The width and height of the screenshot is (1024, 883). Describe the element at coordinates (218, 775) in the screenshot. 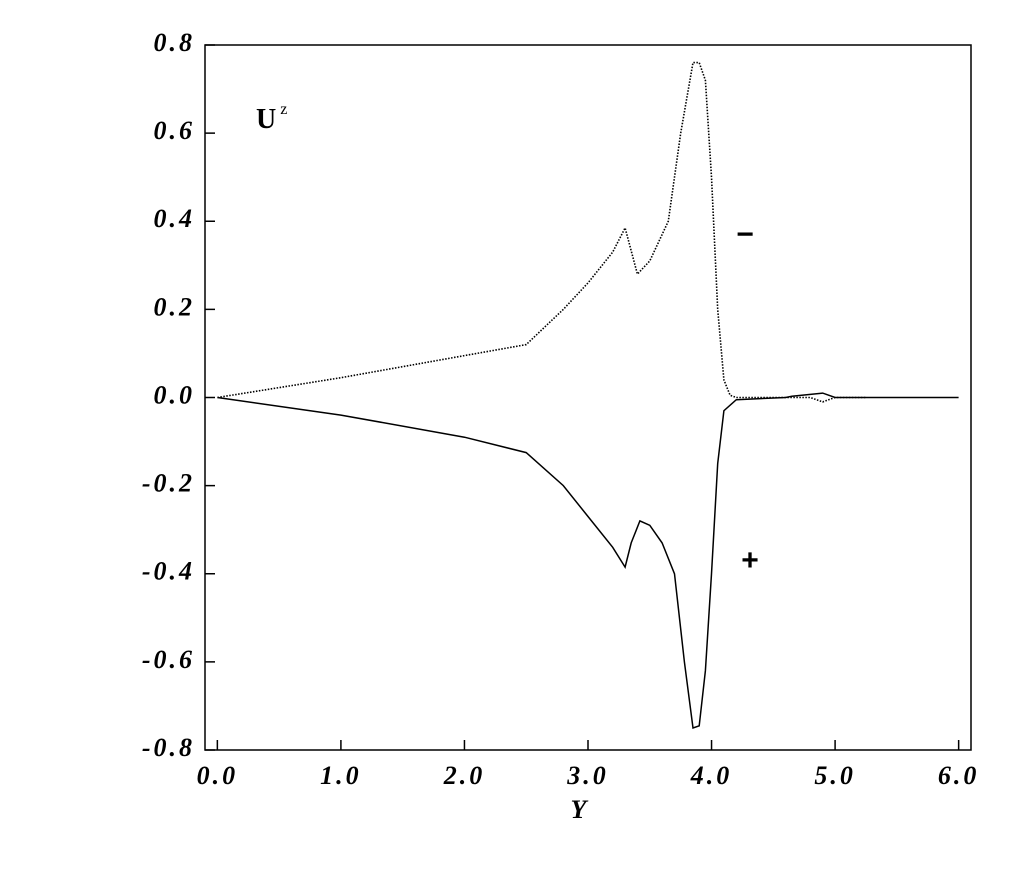

I see `x-tick-label: 0.0` at that location.